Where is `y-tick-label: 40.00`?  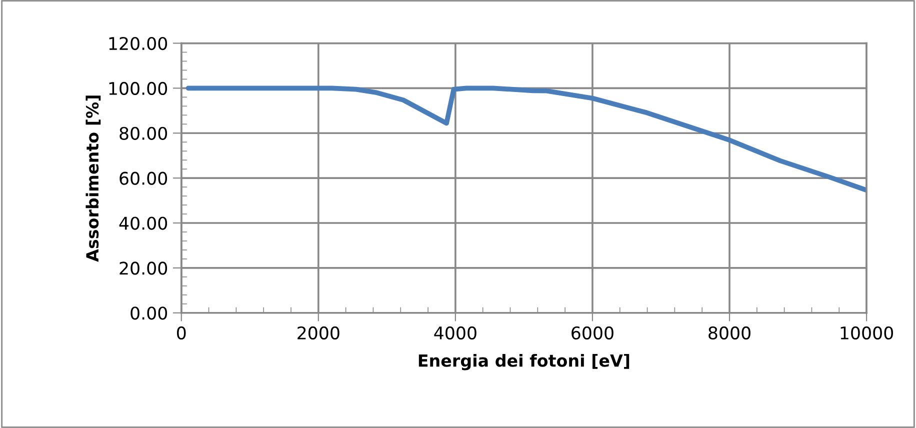 y-tick-label: 40.00 is located at coordinates (143, 223).